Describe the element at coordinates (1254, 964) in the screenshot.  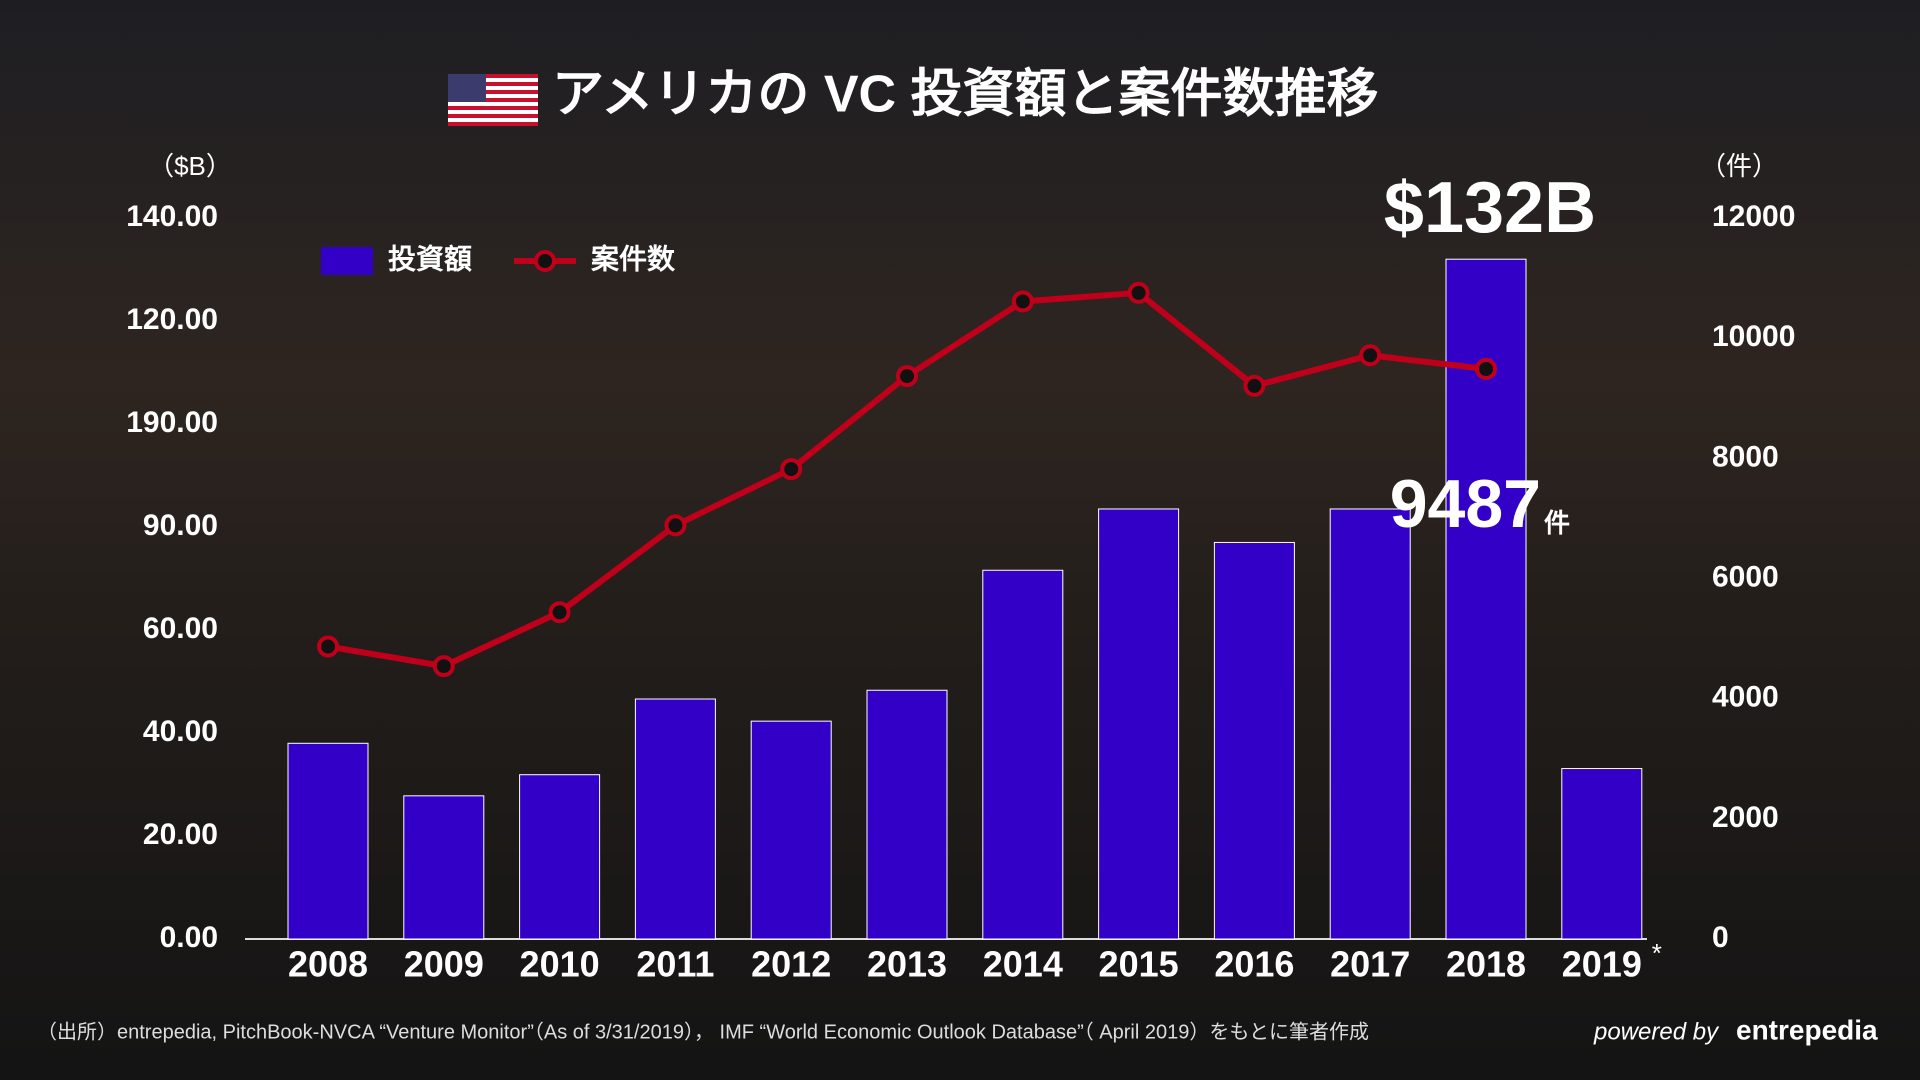
I see `x-tick-label: 2016` at that location.